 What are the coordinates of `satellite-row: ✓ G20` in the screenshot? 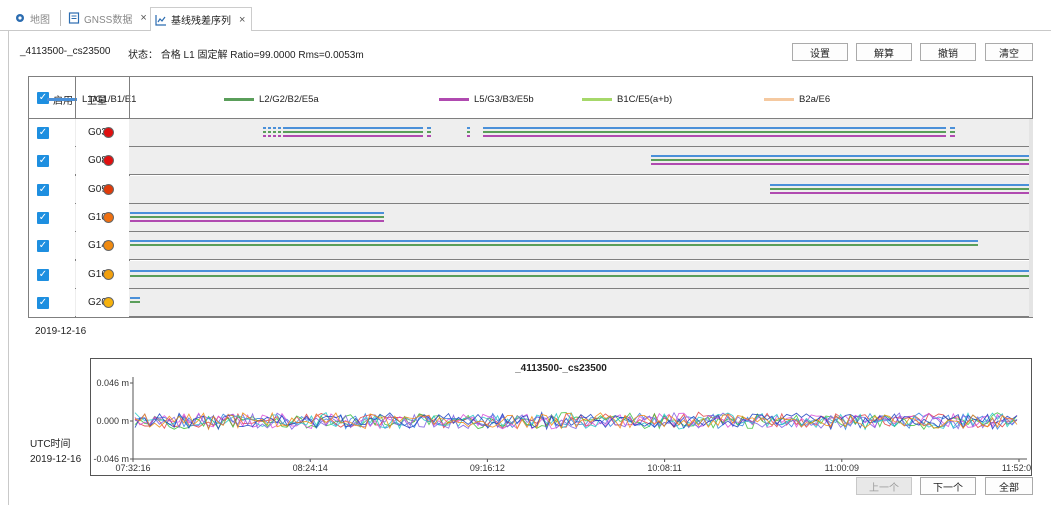 It's located at (530, 302).